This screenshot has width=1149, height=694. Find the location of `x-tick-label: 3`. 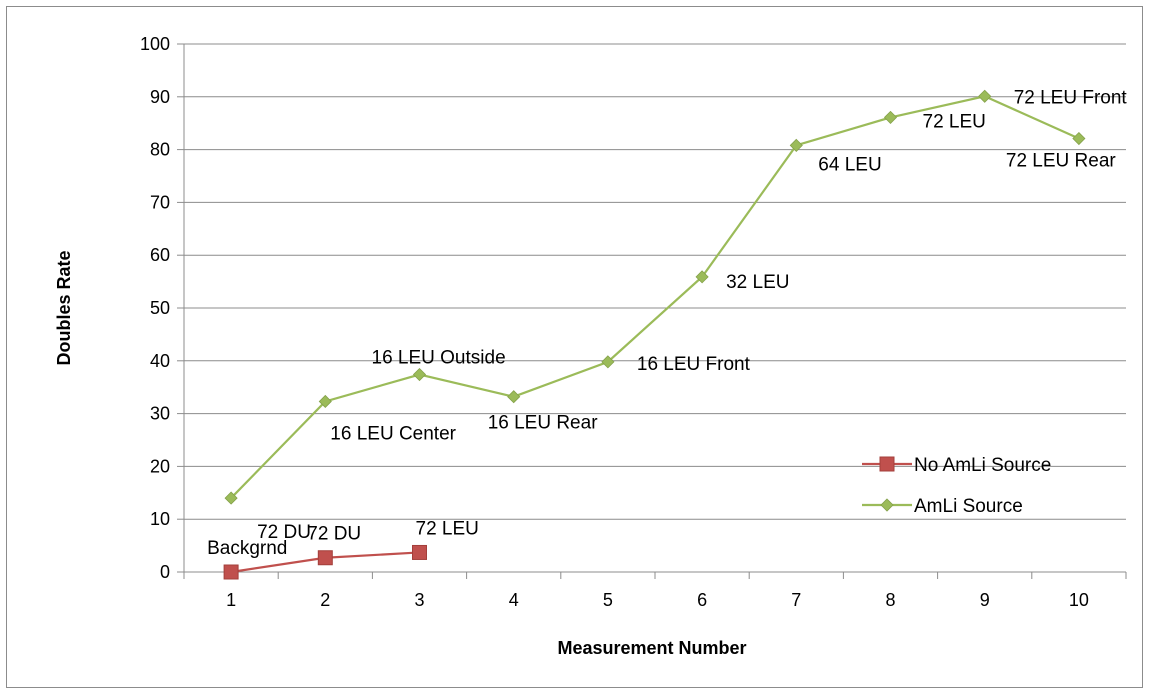

x-tick-label: 3 is located at coordinates (419, 600).